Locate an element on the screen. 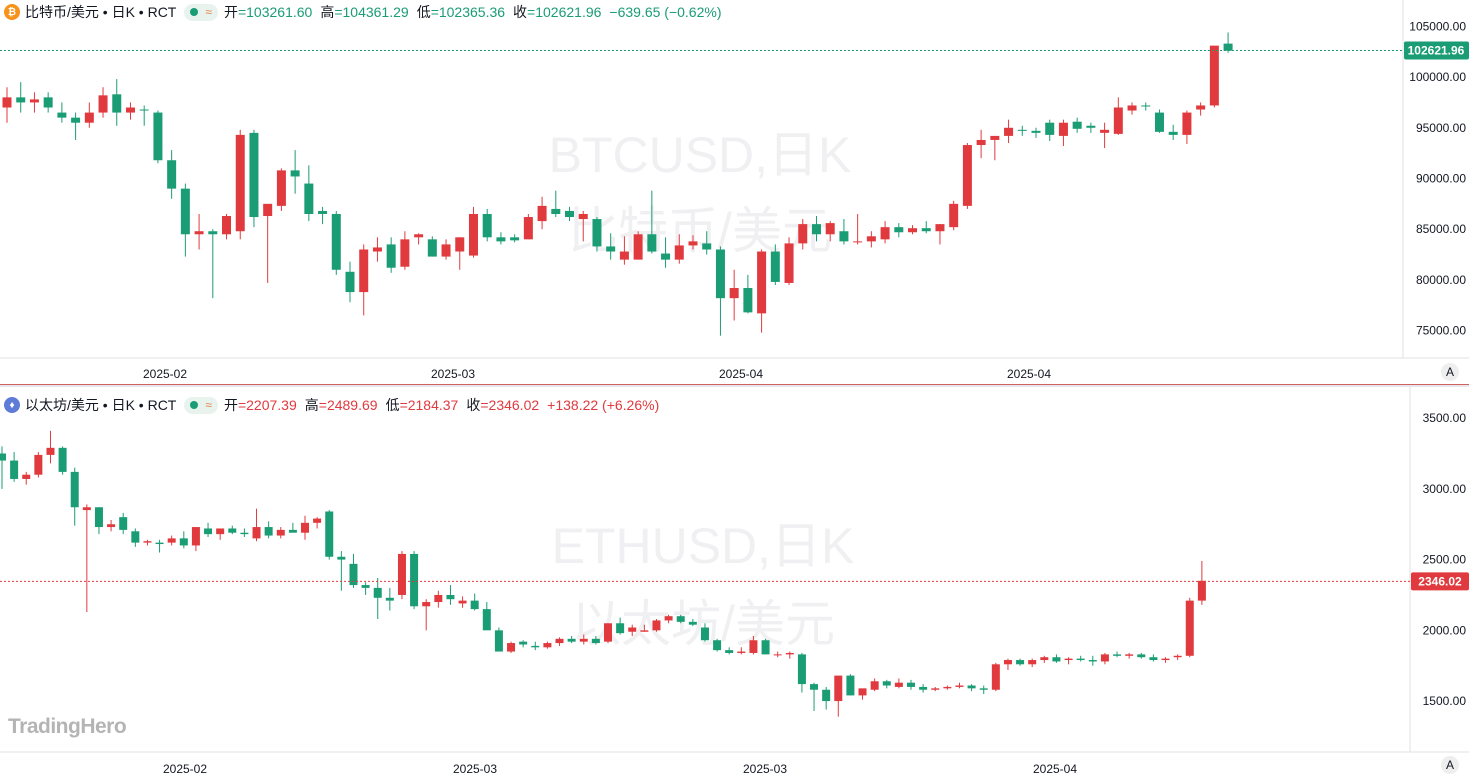  price-tick-label: 105000.00 is located at coordinates (1437, 26).